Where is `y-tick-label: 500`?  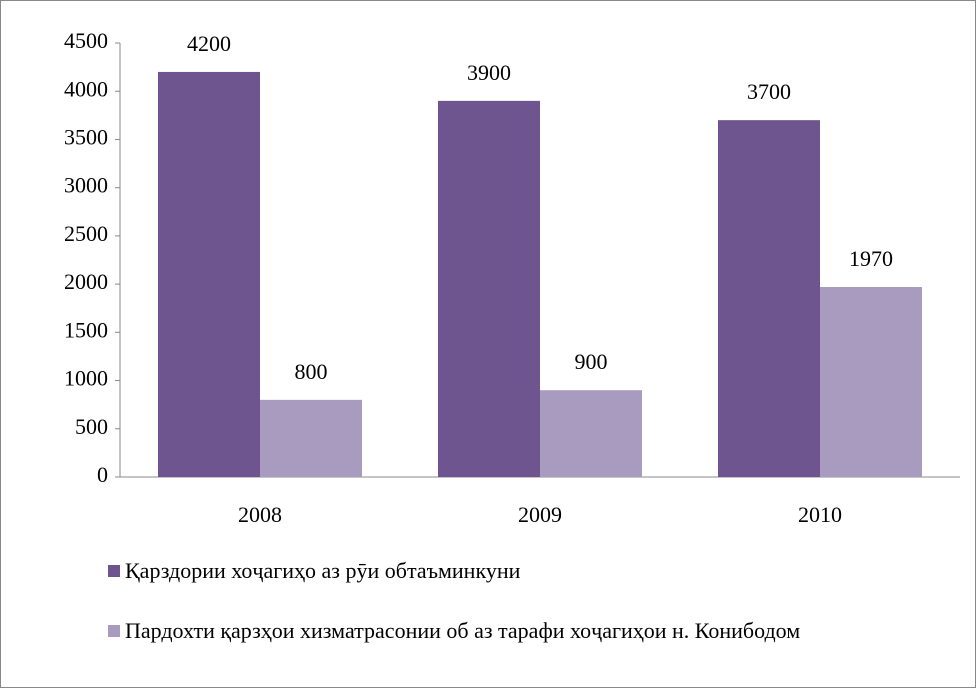 y-tick-label: 500 is located at coordinates (91, 426).